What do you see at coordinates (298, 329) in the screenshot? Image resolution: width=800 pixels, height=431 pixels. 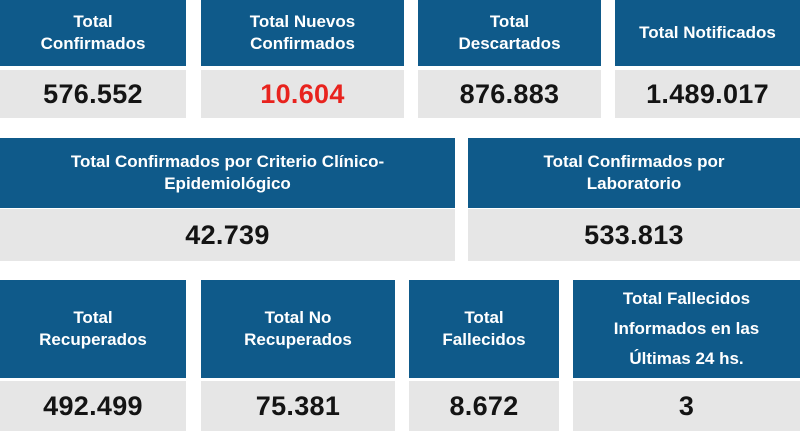 I see `card-label: Total No Recuperados` at bounding box center [298, 329].